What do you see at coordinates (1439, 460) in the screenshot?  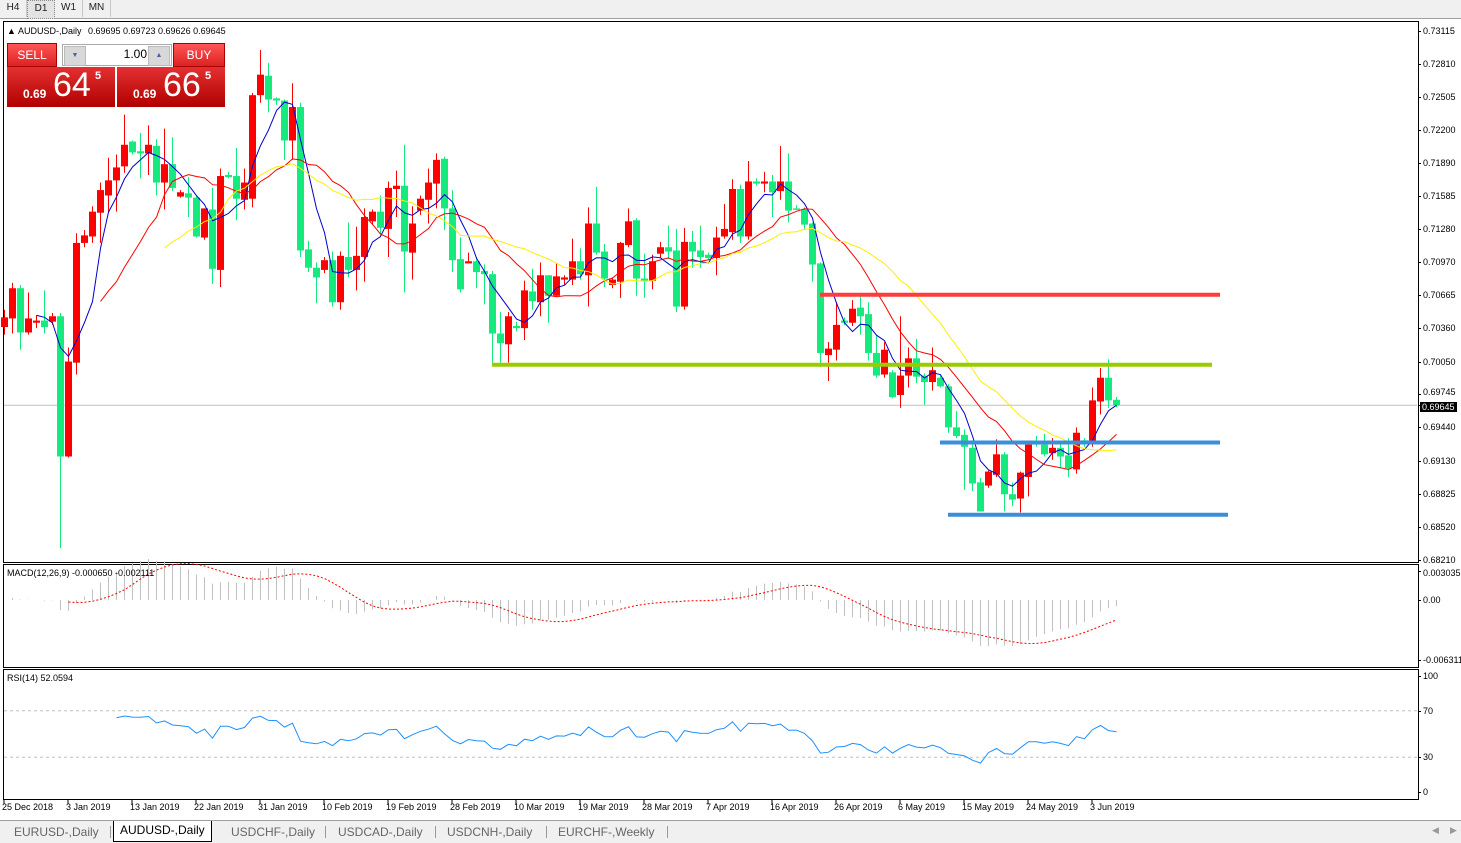 I see `price-tick-label: 0.69130` at bounding box center [1439, 460].